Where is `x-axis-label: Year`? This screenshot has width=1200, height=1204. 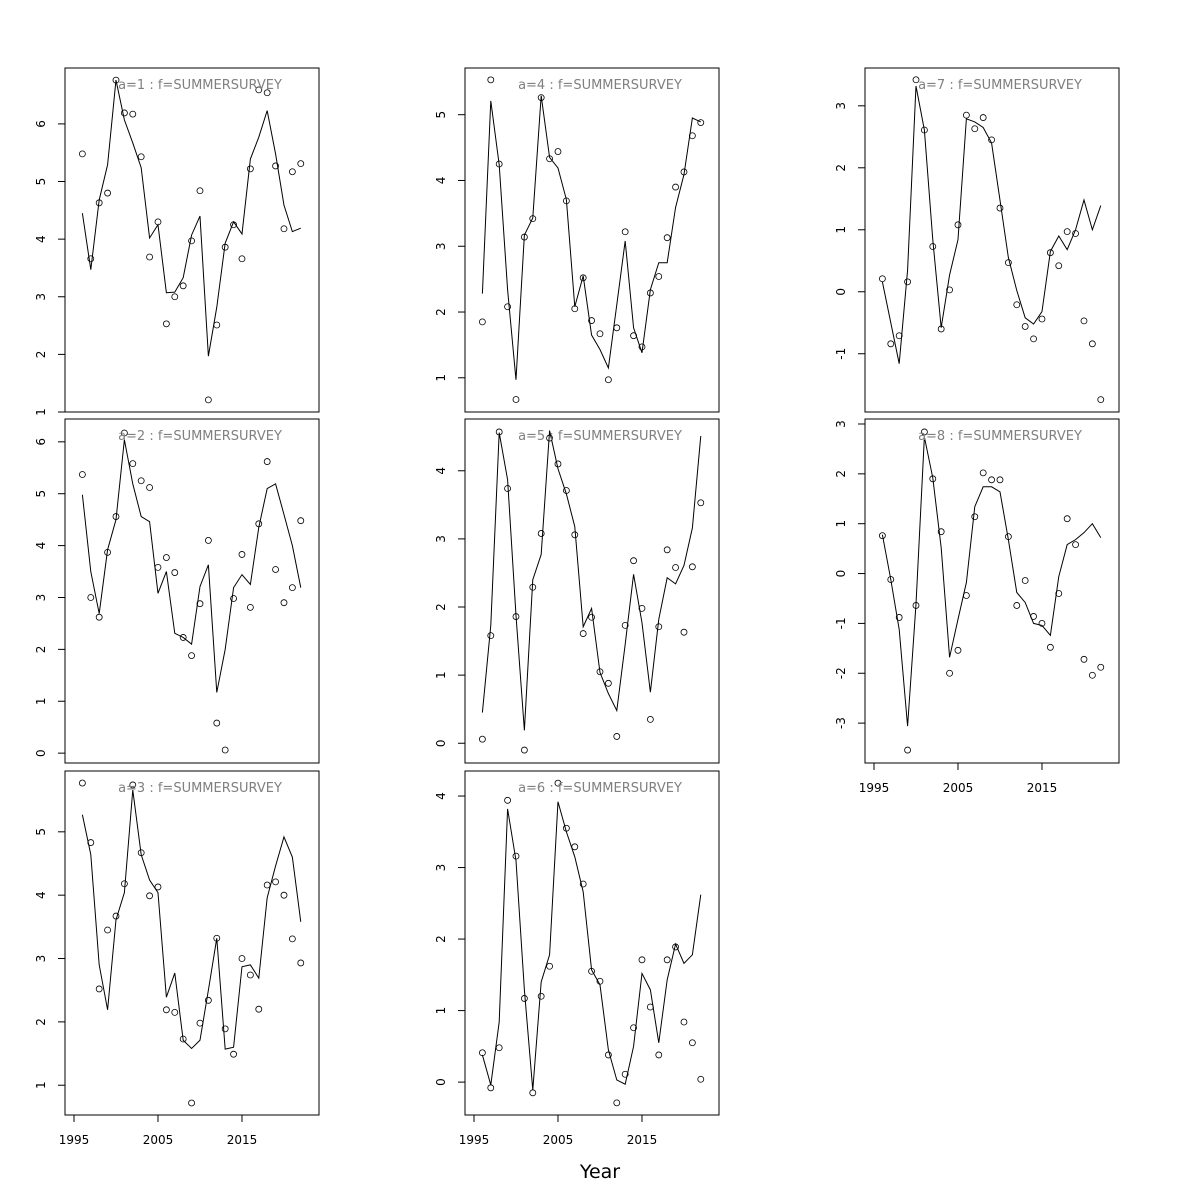
x-axis-label: Year is located at coordinates (599, 1172).